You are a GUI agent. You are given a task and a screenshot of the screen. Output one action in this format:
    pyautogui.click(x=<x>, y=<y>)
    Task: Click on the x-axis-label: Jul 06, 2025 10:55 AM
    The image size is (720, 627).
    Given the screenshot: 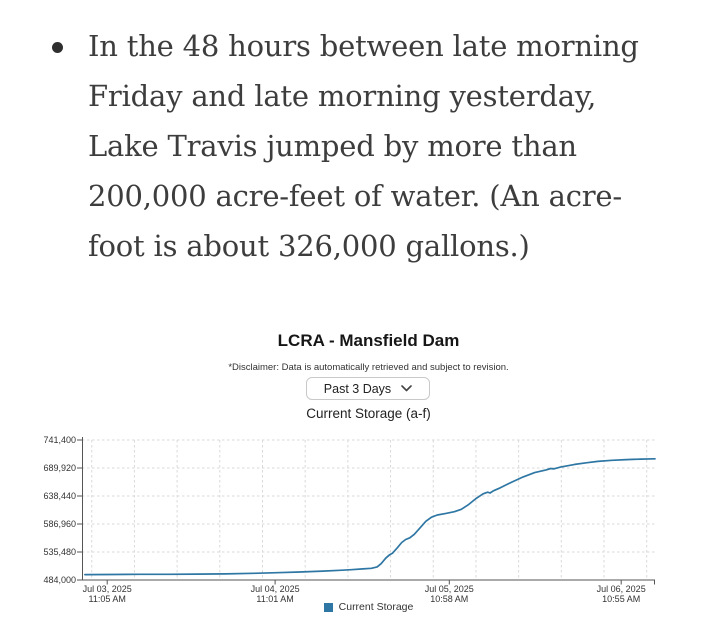 What is the action you would take?
    pyautogui.click(x=621, y=594)
    